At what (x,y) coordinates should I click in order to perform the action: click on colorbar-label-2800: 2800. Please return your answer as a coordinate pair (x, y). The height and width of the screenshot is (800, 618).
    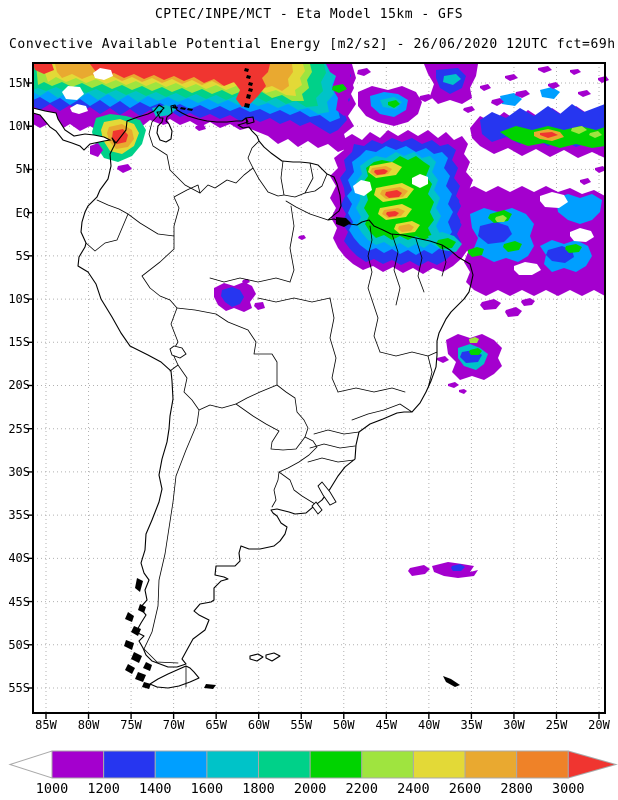
    Looking at the image, I should click on (516, 789).